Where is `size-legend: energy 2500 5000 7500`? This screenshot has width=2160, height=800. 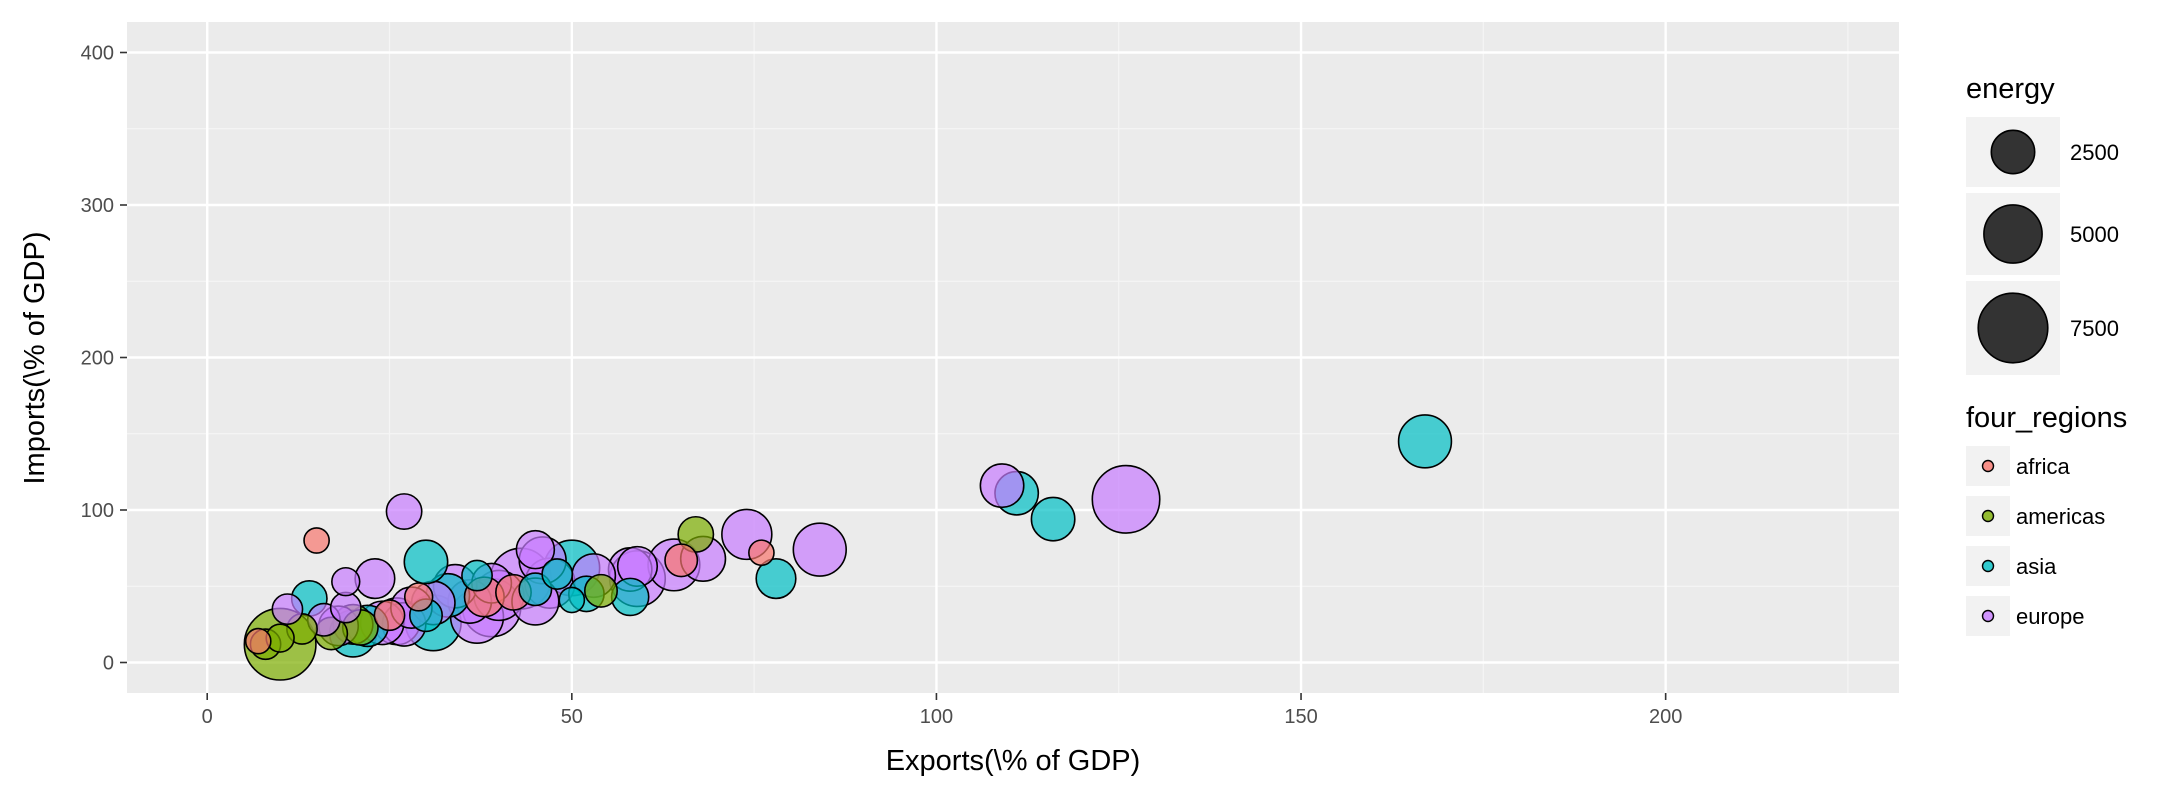 size-legend: energy 2500 5000 7500 is located at coordinates (2042, 224).